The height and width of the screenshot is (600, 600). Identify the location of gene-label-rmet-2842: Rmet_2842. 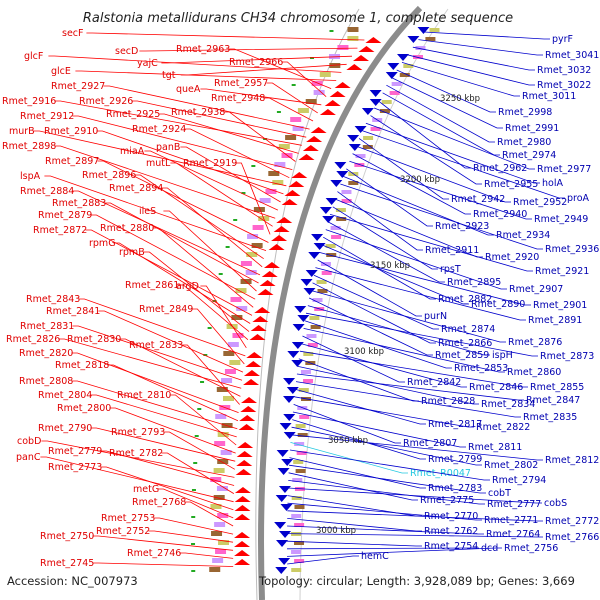
(434, 382).